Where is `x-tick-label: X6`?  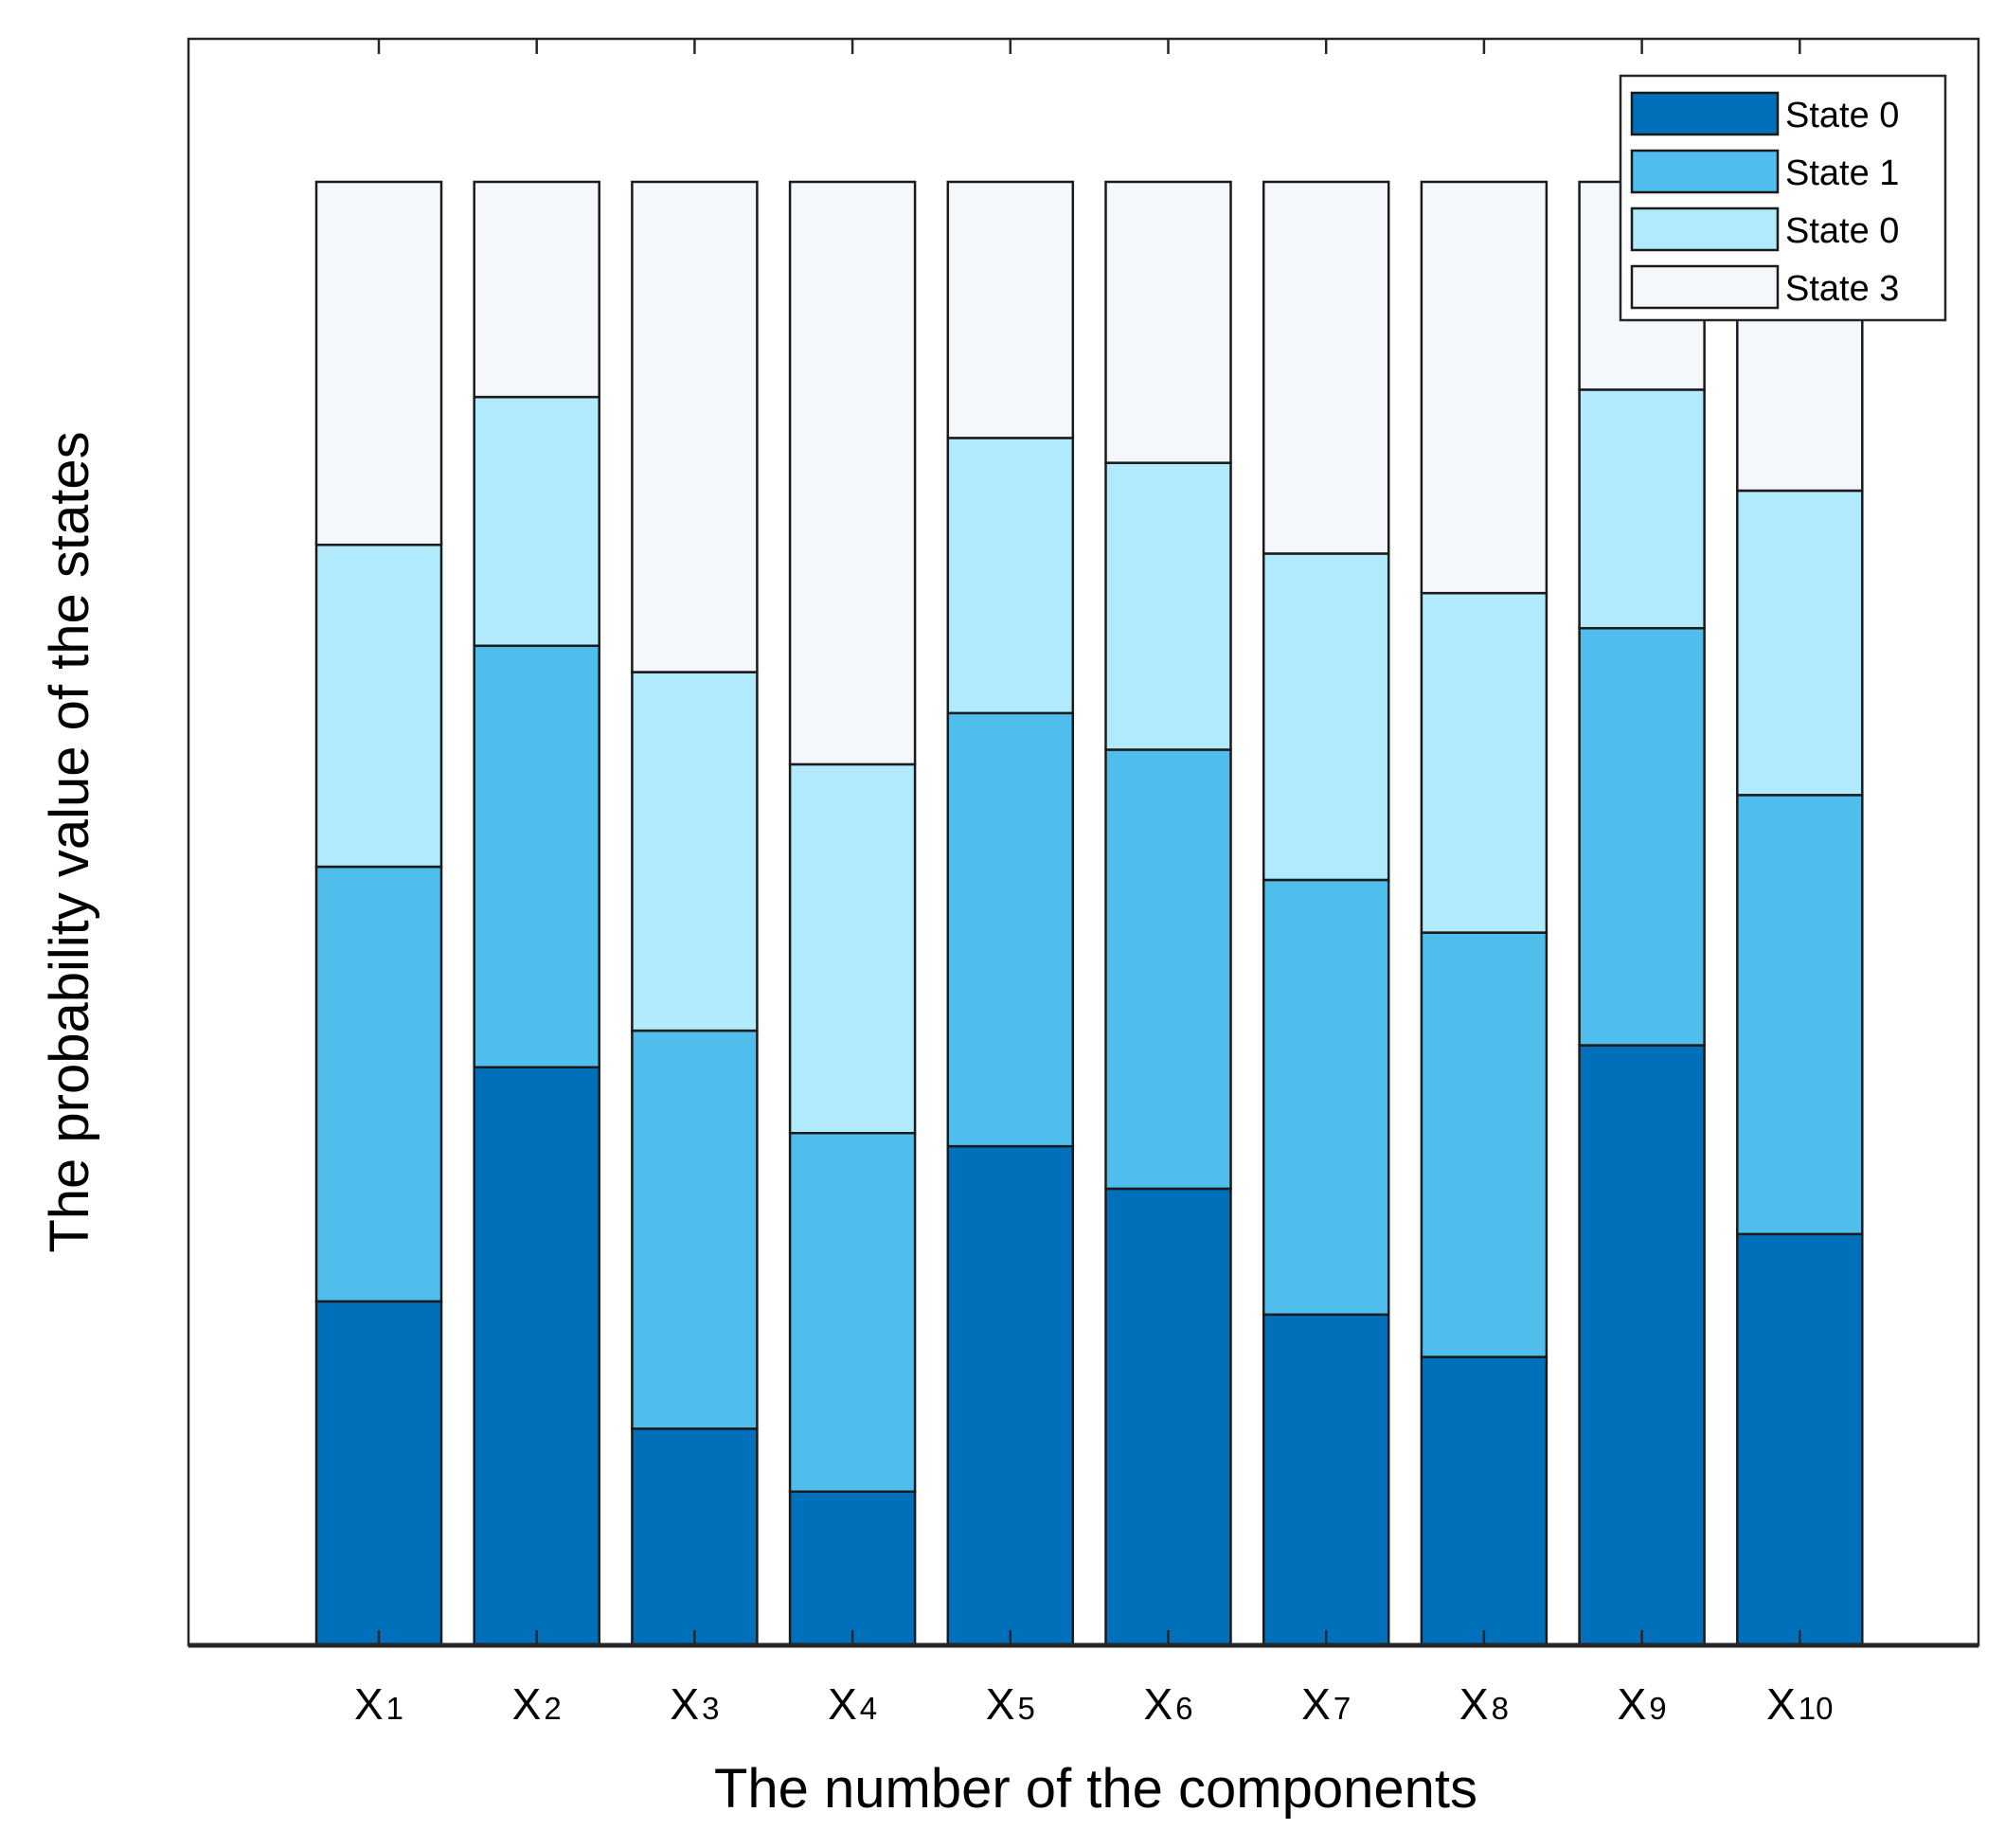
x-tick-label: X6 is located at coordinates (1167, 1704).